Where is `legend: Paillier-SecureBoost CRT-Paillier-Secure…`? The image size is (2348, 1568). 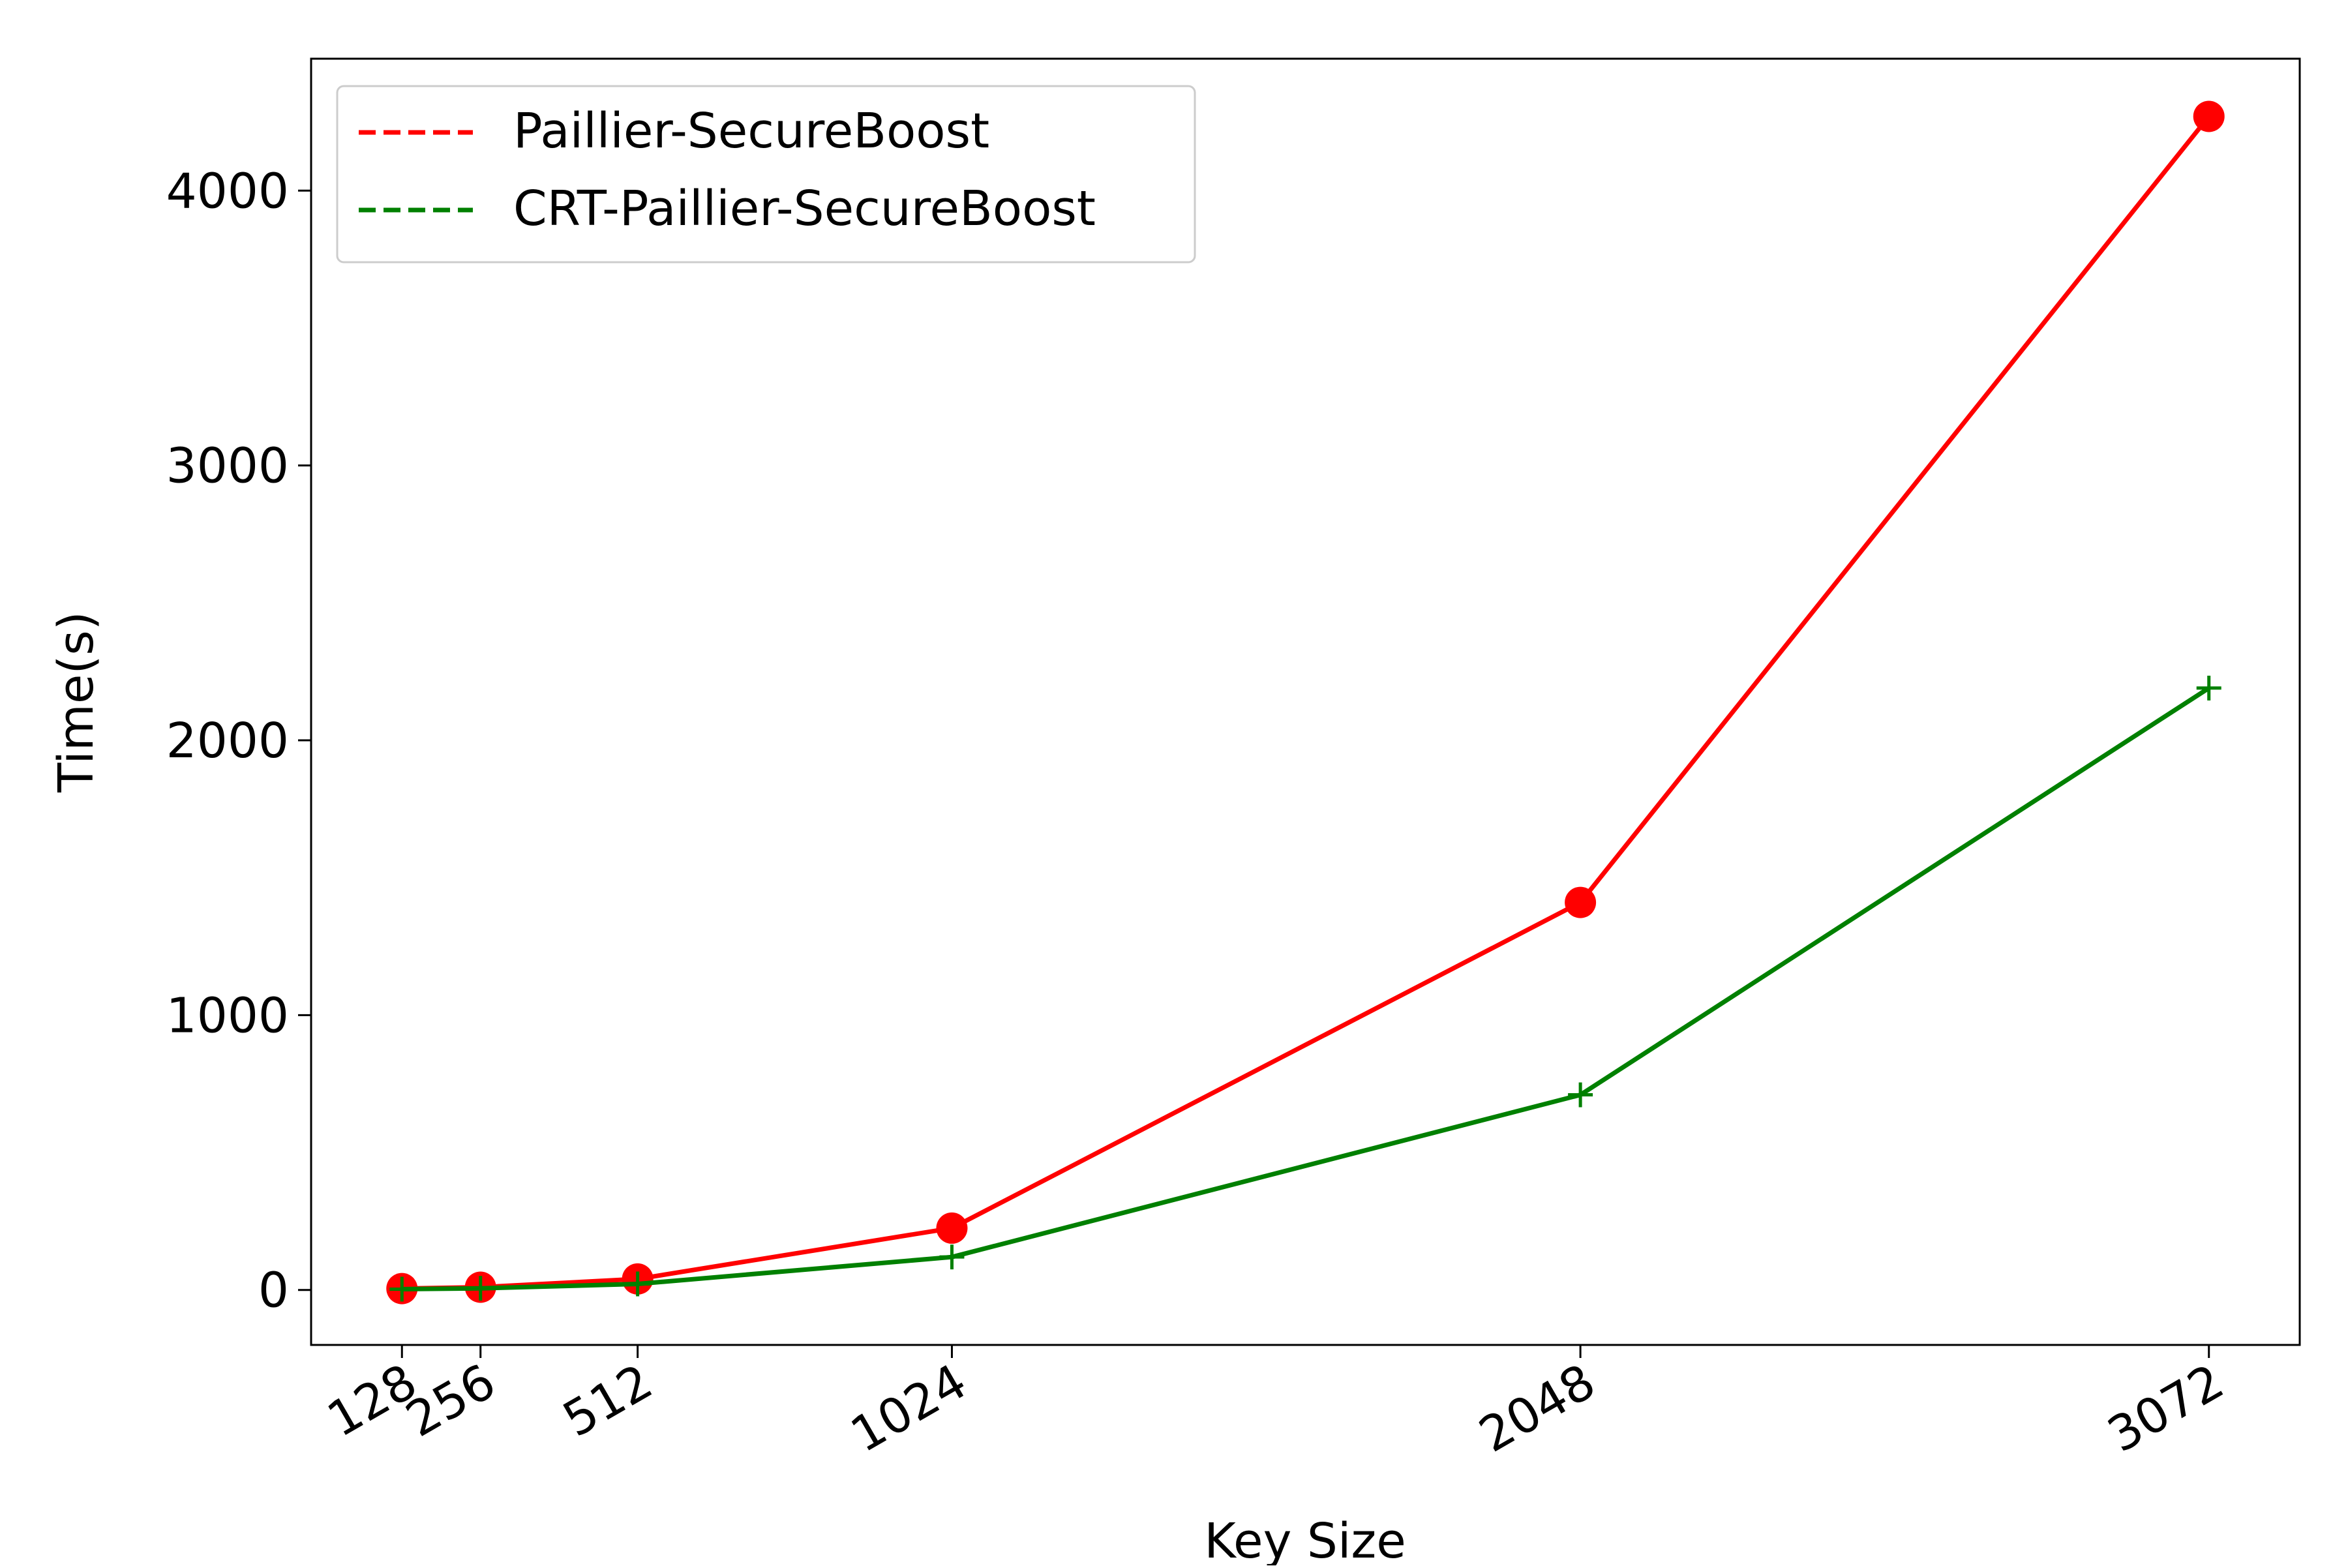 legend: Paillier-SecureBoost CRT-Paillier-Secure… is located at coordinates (766, 174).